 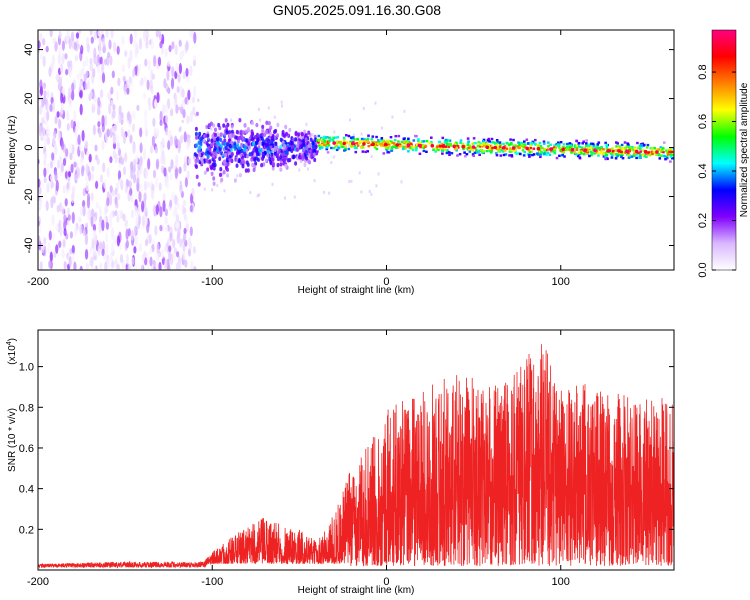 What do you see at coordinates (12, 355) in the screenshot?
I see `snr-scale-prefix: (x10` at bounding box center [12, 355].